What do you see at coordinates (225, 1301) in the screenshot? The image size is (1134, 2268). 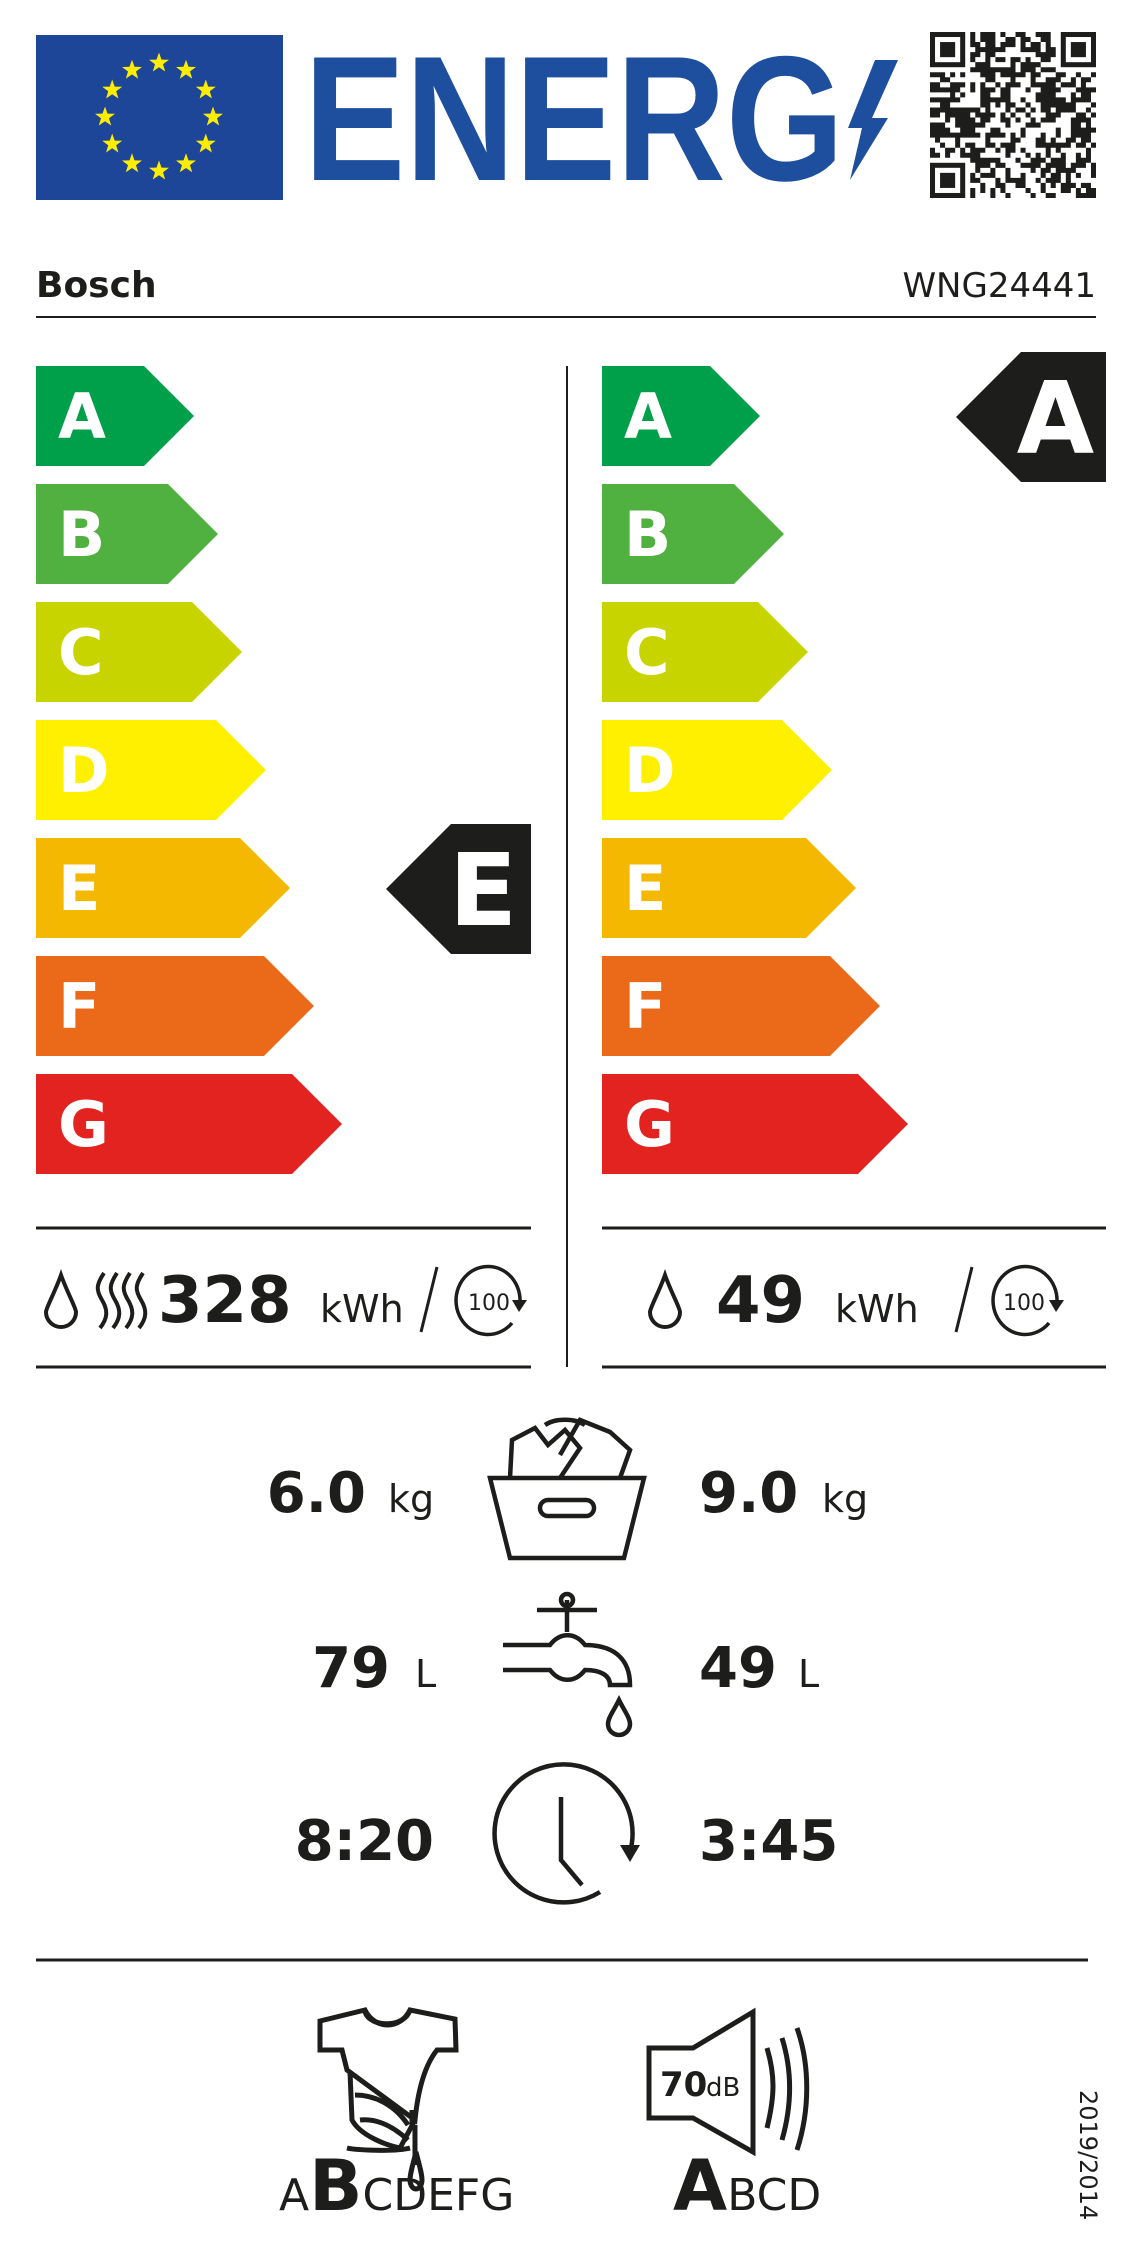 I see `energy-value: 328` at bounding box center [225, 1301].